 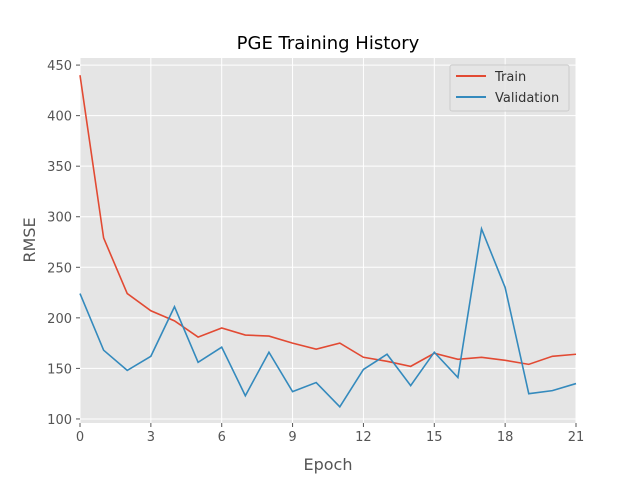 What do you see at coordinates (328, 43) in the screenshot?
I see `chart-title: PGE Training History` at bounding box center [328, 43].